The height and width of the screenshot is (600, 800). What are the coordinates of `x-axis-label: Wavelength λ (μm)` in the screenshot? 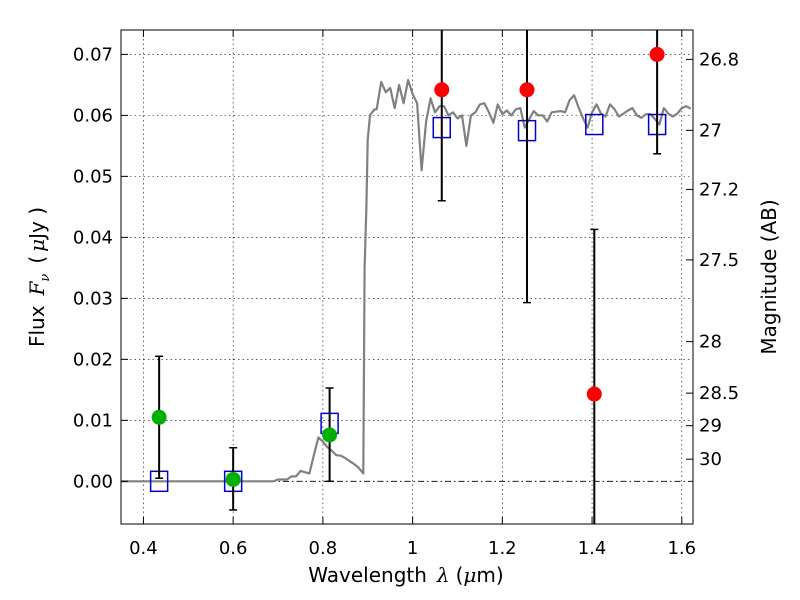 It's located at (405, 575).